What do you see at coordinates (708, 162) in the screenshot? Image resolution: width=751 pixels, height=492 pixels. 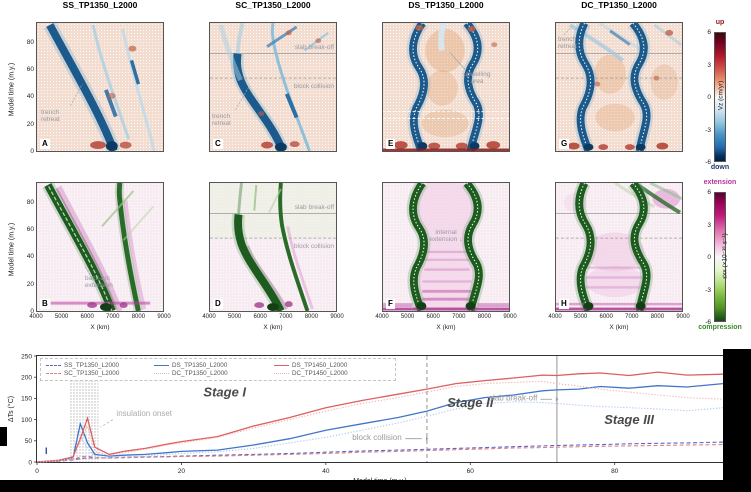 I see `colorbar-tick-label: -6` at bounding box center [708, 162].